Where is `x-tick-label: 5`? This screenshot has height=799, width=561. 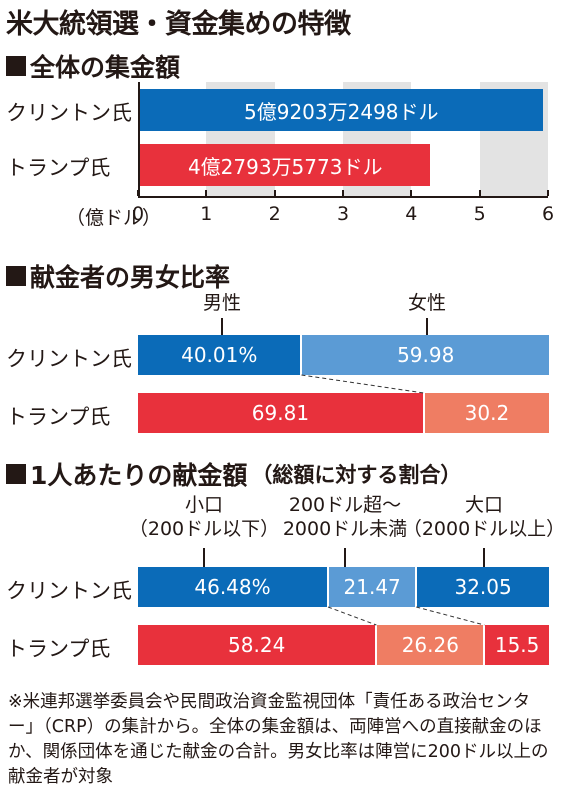
x-tick-label: 5 is located at coordinates (479, 214).